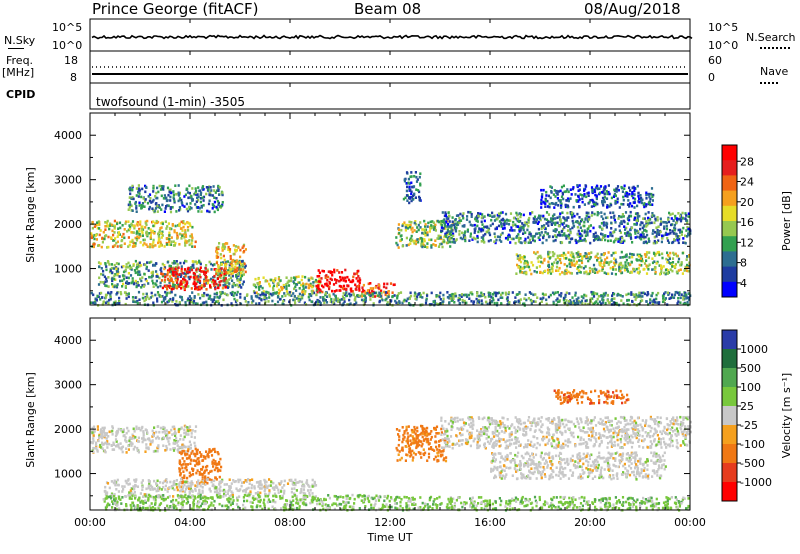 The image size is (800, 554). I want to click on nsky-tick-high: 10^5, so click(67, 27).